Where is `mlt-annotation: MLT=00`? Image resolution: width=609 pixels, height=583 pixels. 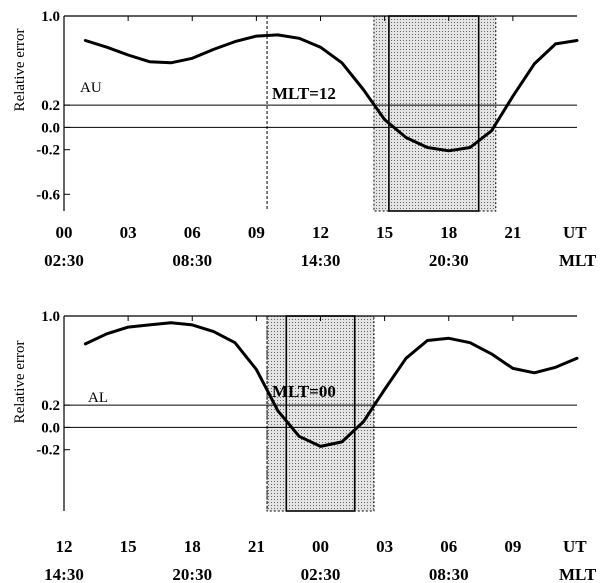 mlt-annotation: MLT=00 is located at coordinates (304, 391).